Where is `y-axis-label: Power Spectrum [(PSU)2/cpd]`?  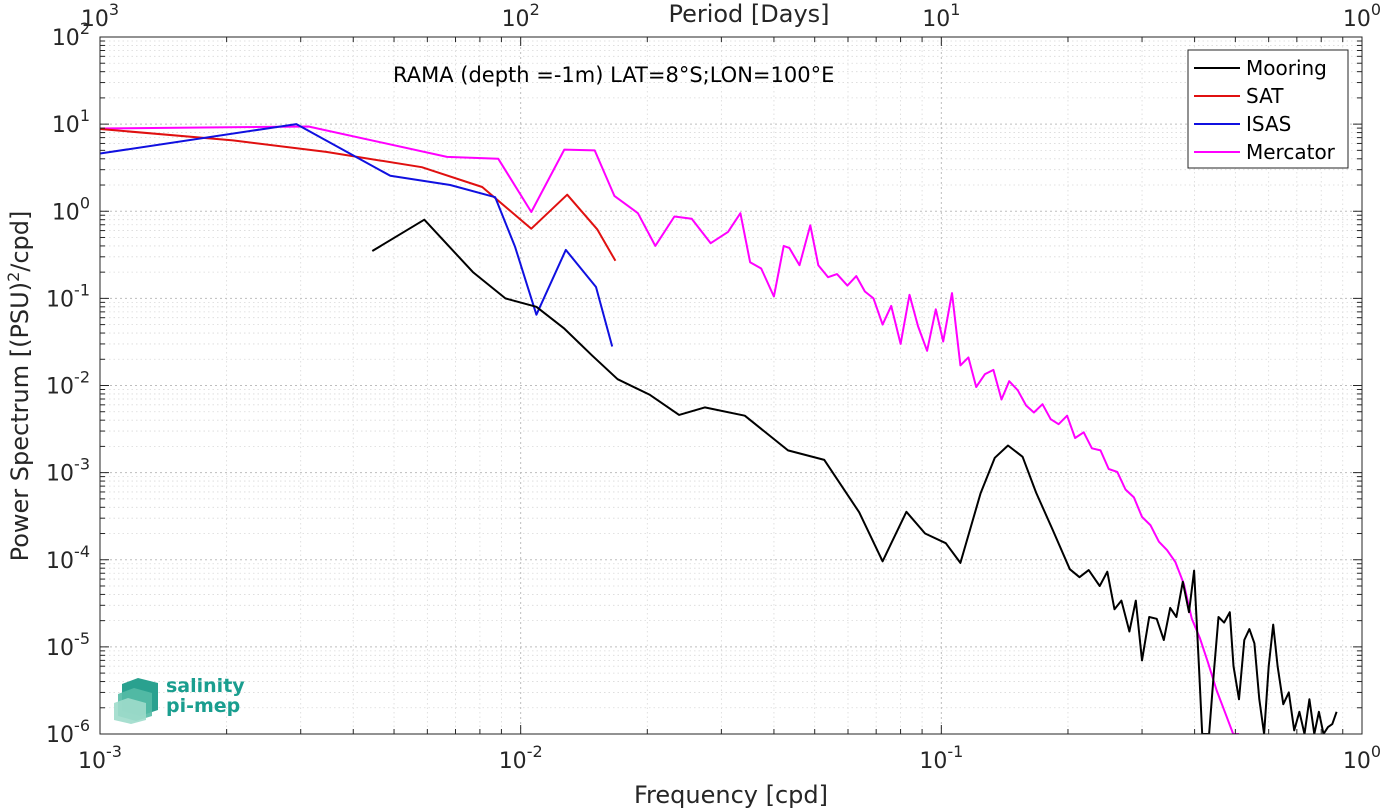 y-axis-label: Power Spectrum [(PSU)2/cpd] is located at coordinates (19, 386).